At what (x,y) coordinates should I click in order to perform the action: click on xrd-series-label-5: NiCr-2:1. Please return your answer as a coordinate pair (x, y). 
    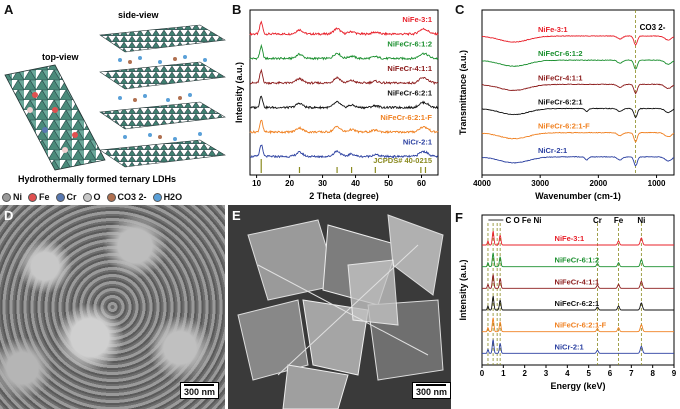
    Looking at the image, I should click on (417, 142).